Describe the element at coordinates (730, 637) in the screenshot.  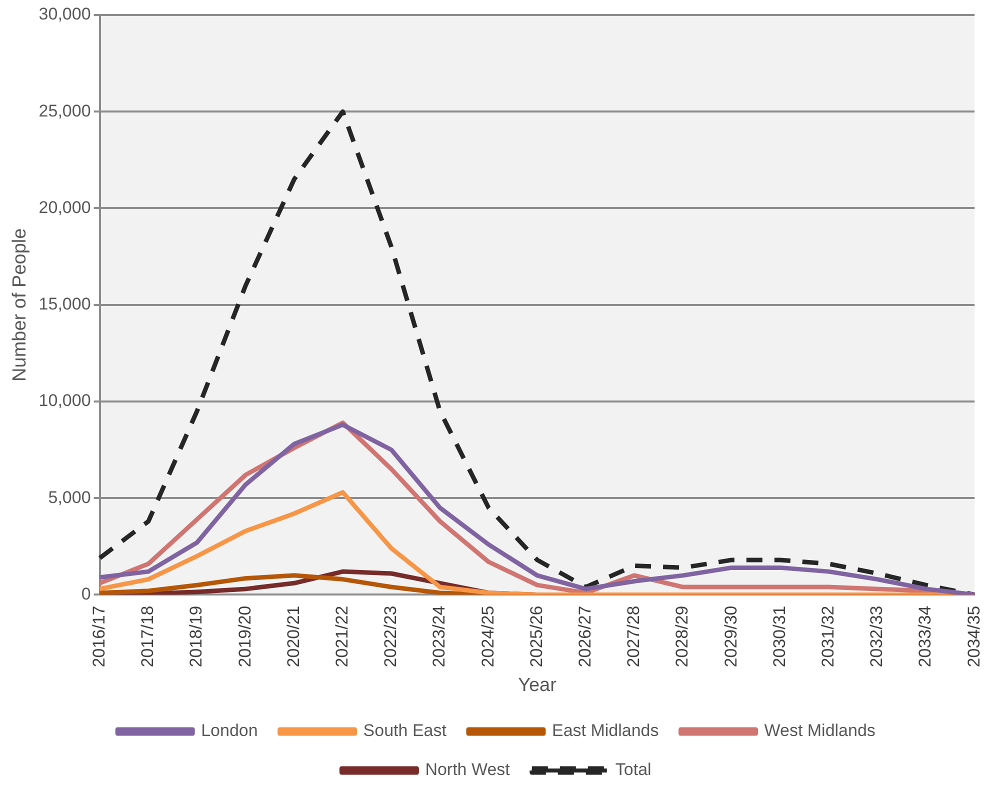
I see `x-tick-label: 2029/30` at that location.